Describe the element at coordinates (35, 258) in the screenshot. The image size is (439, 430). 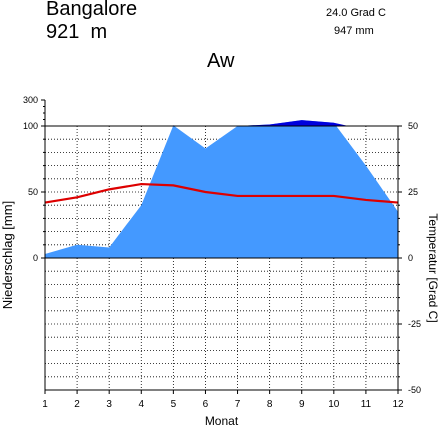
I see `left-tick-label: 0` at that location.